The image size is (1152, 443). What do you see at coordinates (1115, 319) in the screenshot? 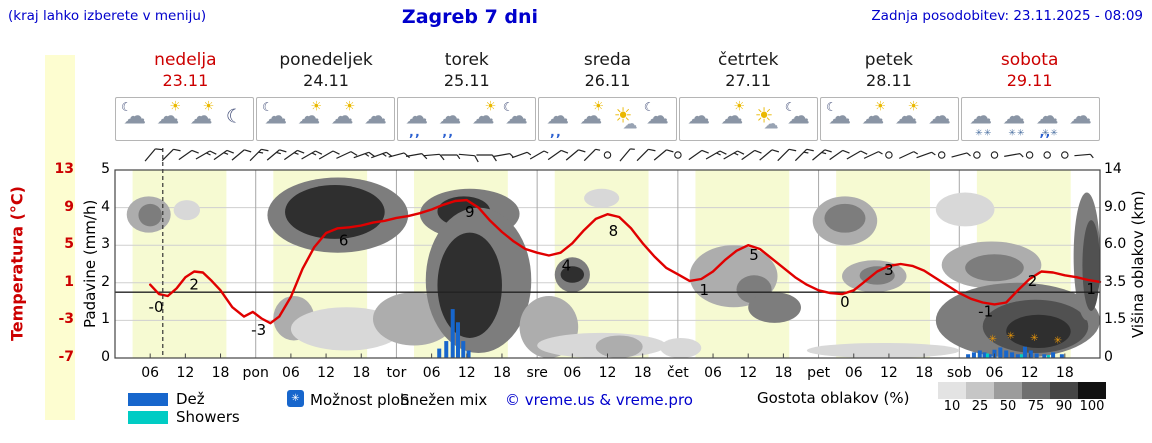
I see `cloud-height-tick-label: 1.5` at bounding box center [1115, 319].